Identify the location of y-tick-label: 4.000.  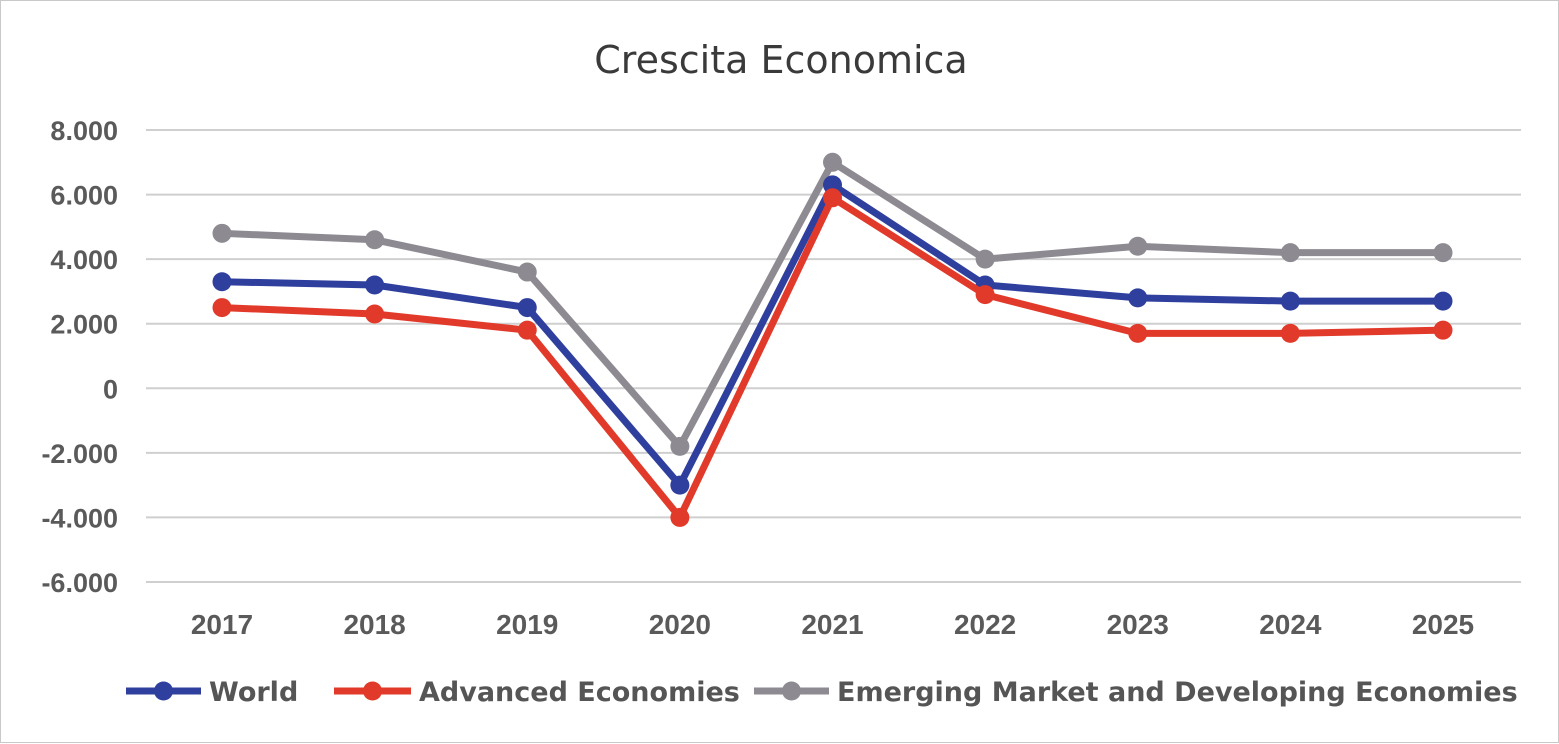
(84, 260).